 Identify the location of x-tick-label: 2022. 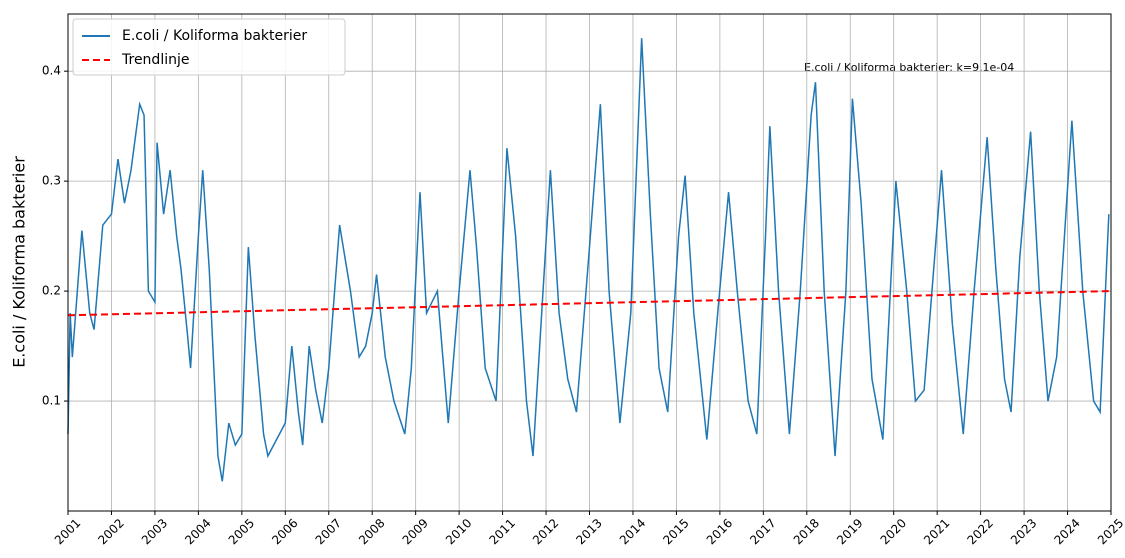
(980, 531).